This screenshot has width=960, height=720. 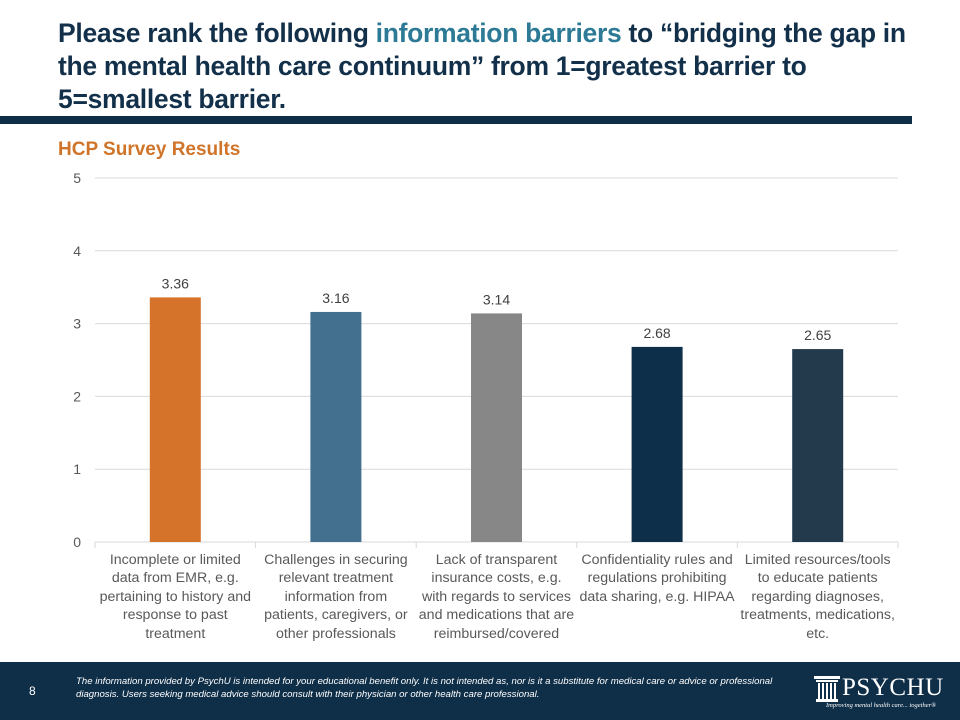 I want to click on data-label: 3.16, so click(x=335, y=298).